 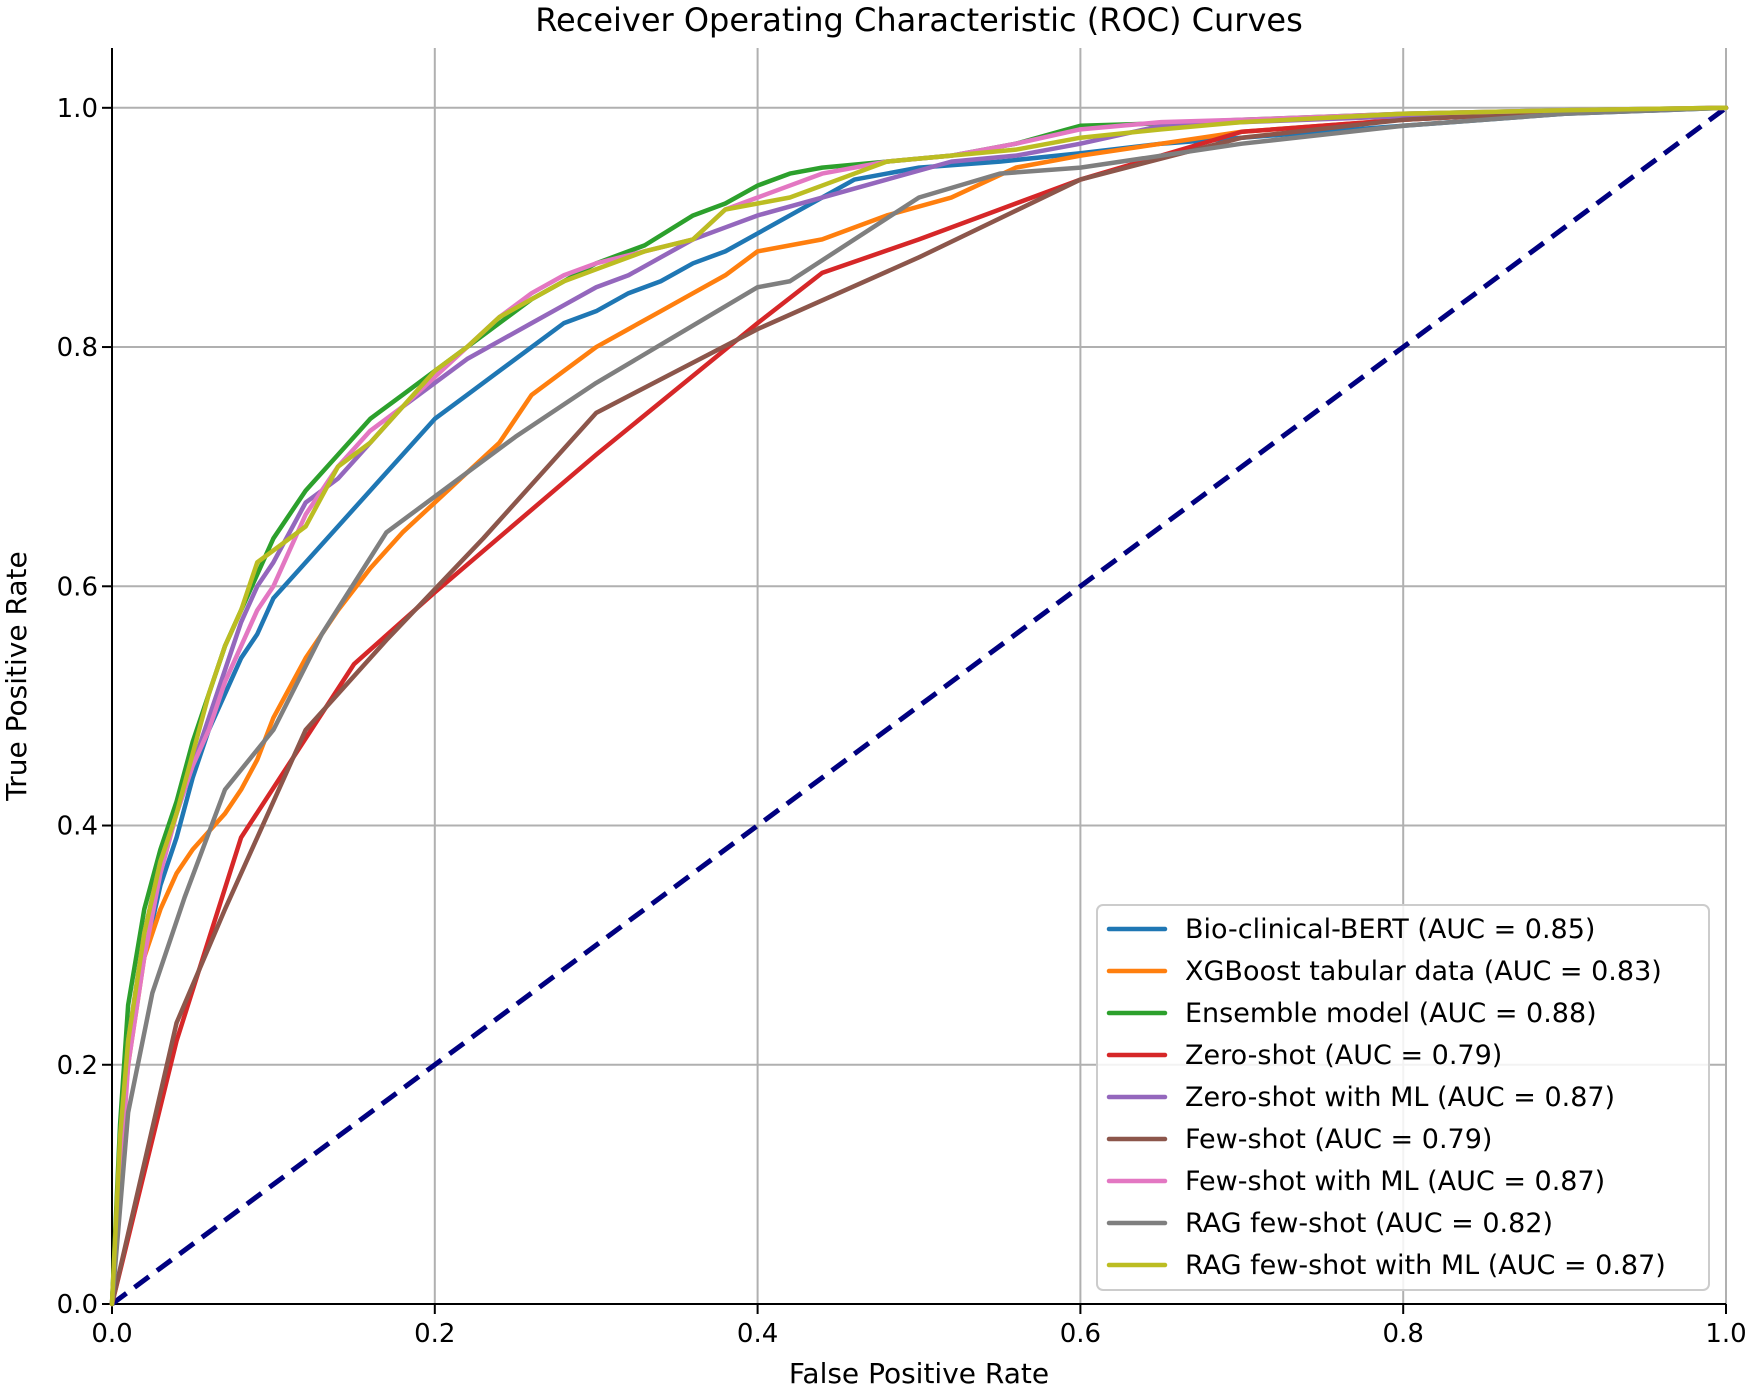 I want to click on x-axis-title: False Positive Rate, so click(x=919, y=1373).